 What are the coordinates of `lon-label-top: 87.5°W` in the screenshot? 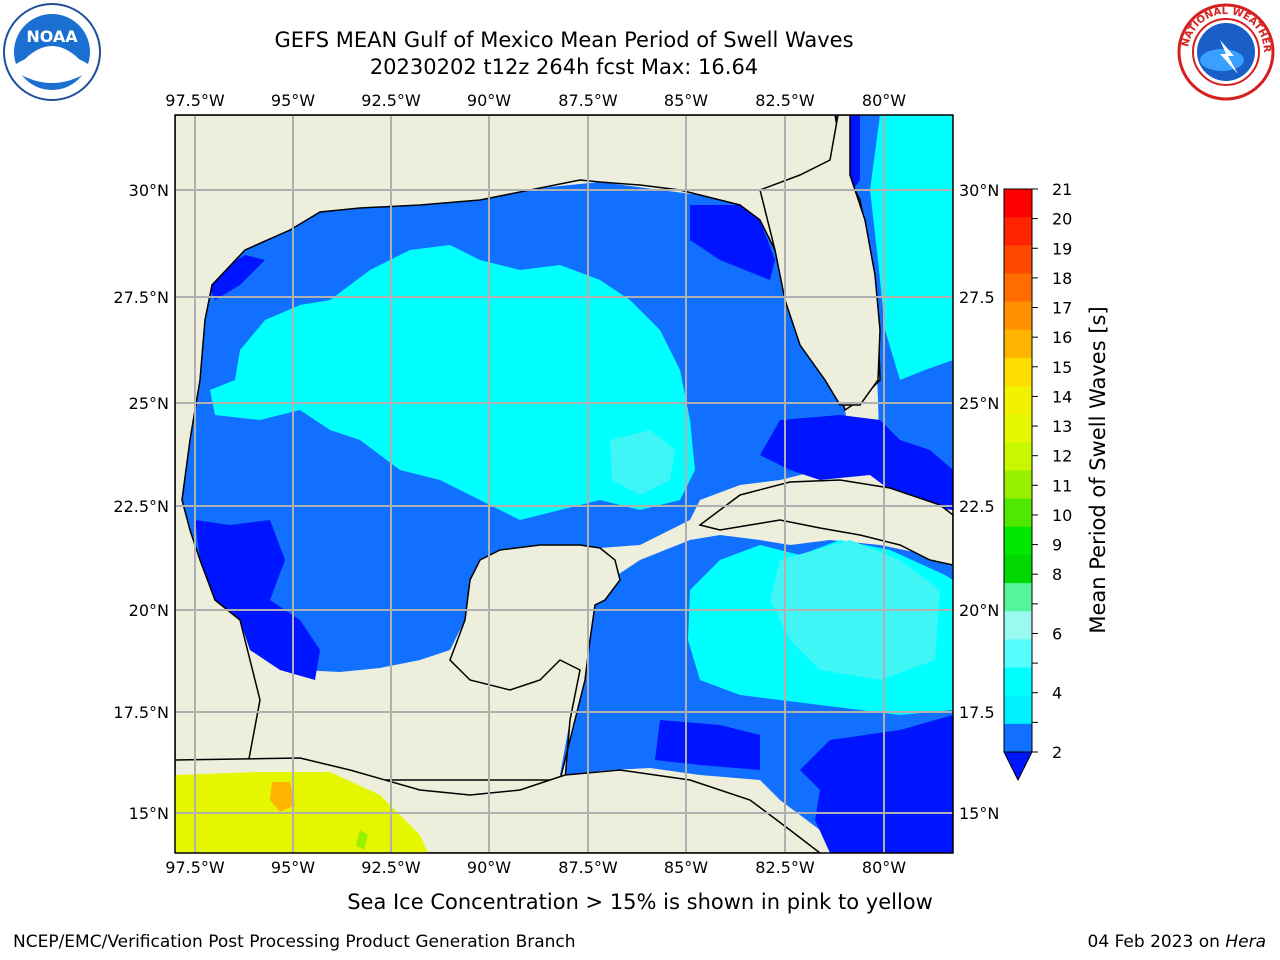 It's located at (588, 100).